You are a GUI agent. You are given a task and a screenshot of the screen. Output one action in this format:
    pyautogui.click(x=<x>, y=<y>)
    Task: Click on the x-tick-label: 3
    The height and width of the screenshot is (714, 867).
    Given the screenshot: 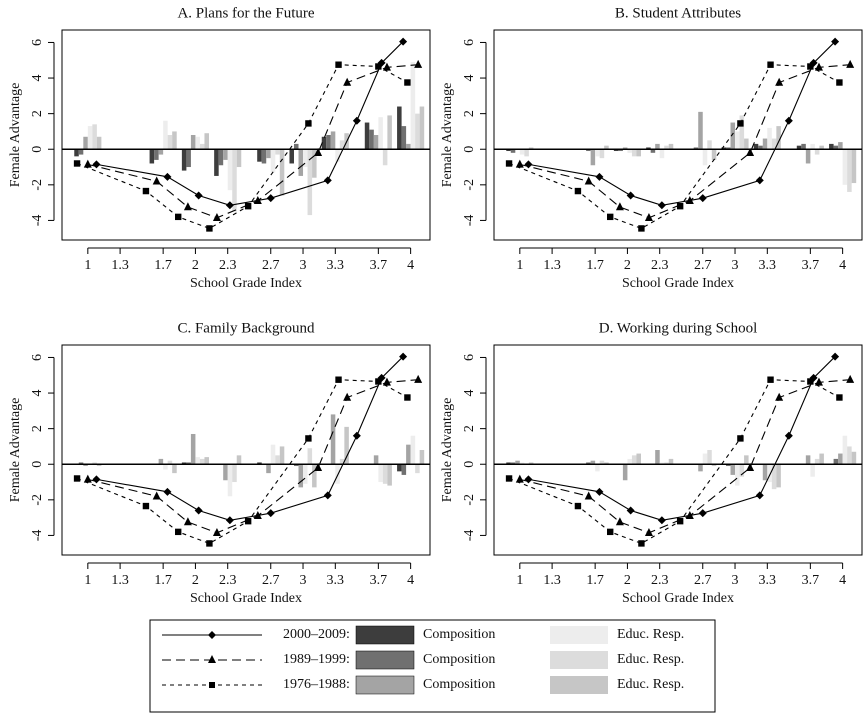 What is the action you would take?
    pyautogui.click(x=735, y=580)
    